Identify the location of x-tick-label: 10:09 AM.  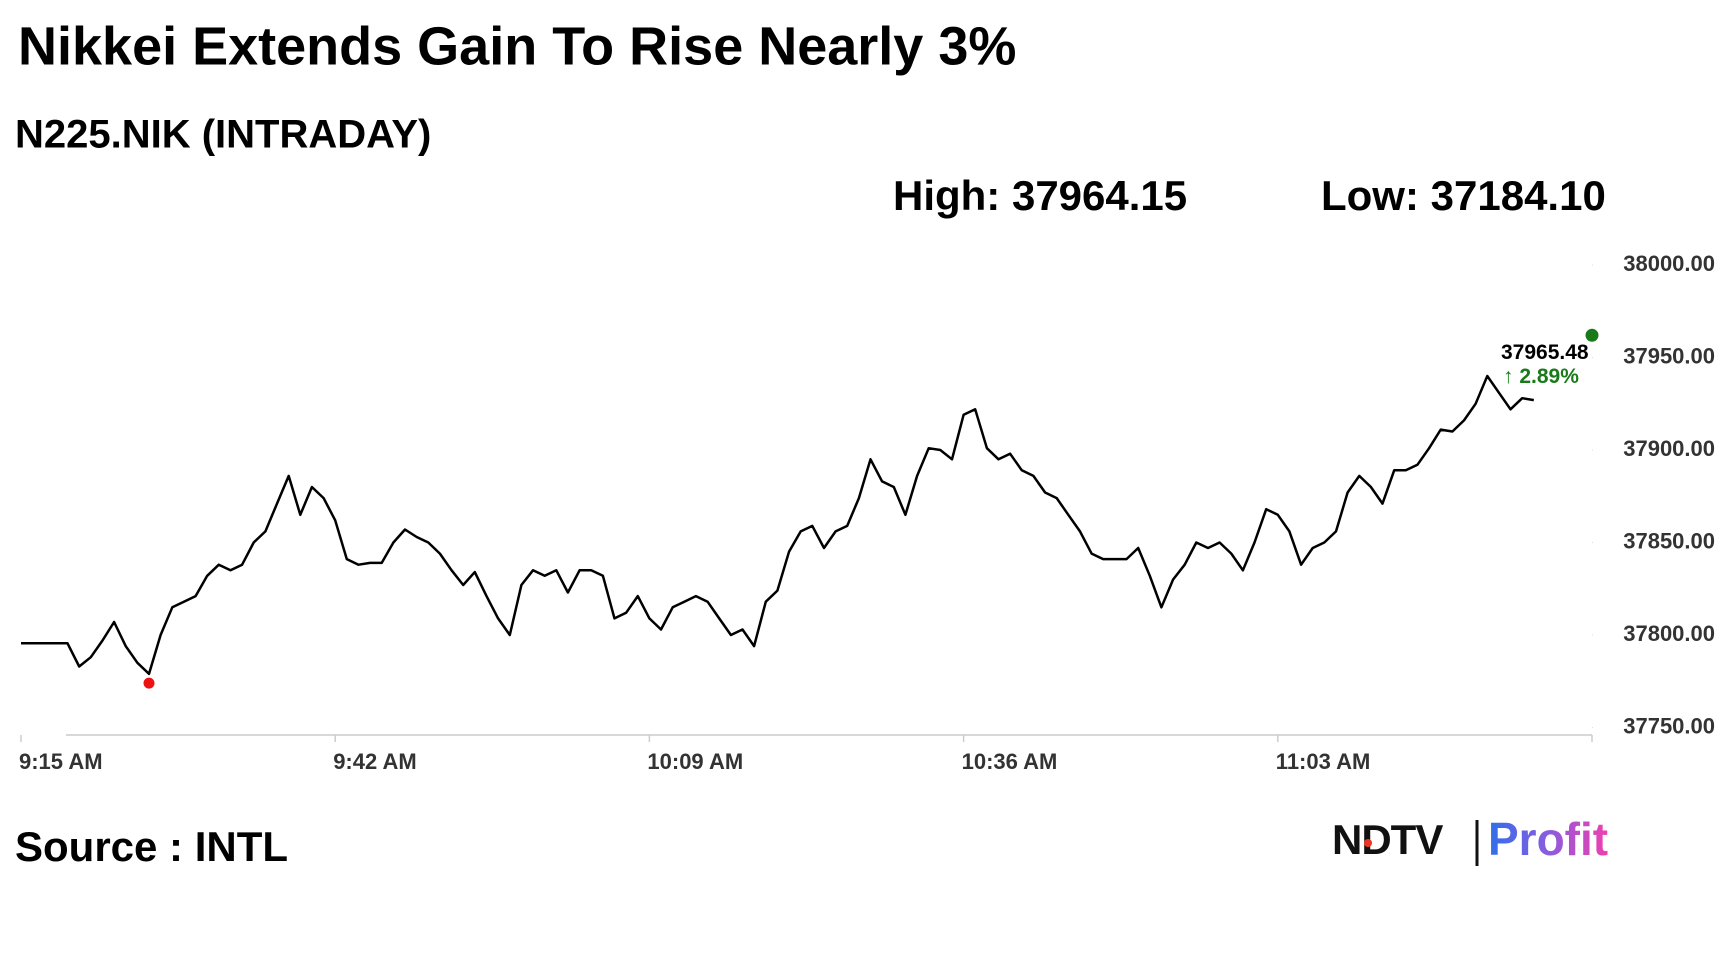
(695, 761).